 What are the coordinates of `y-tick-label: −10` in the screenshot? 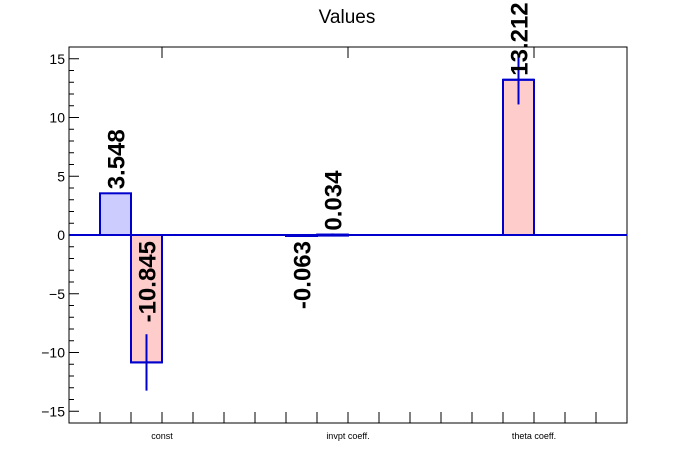 It's located at (53, 353).